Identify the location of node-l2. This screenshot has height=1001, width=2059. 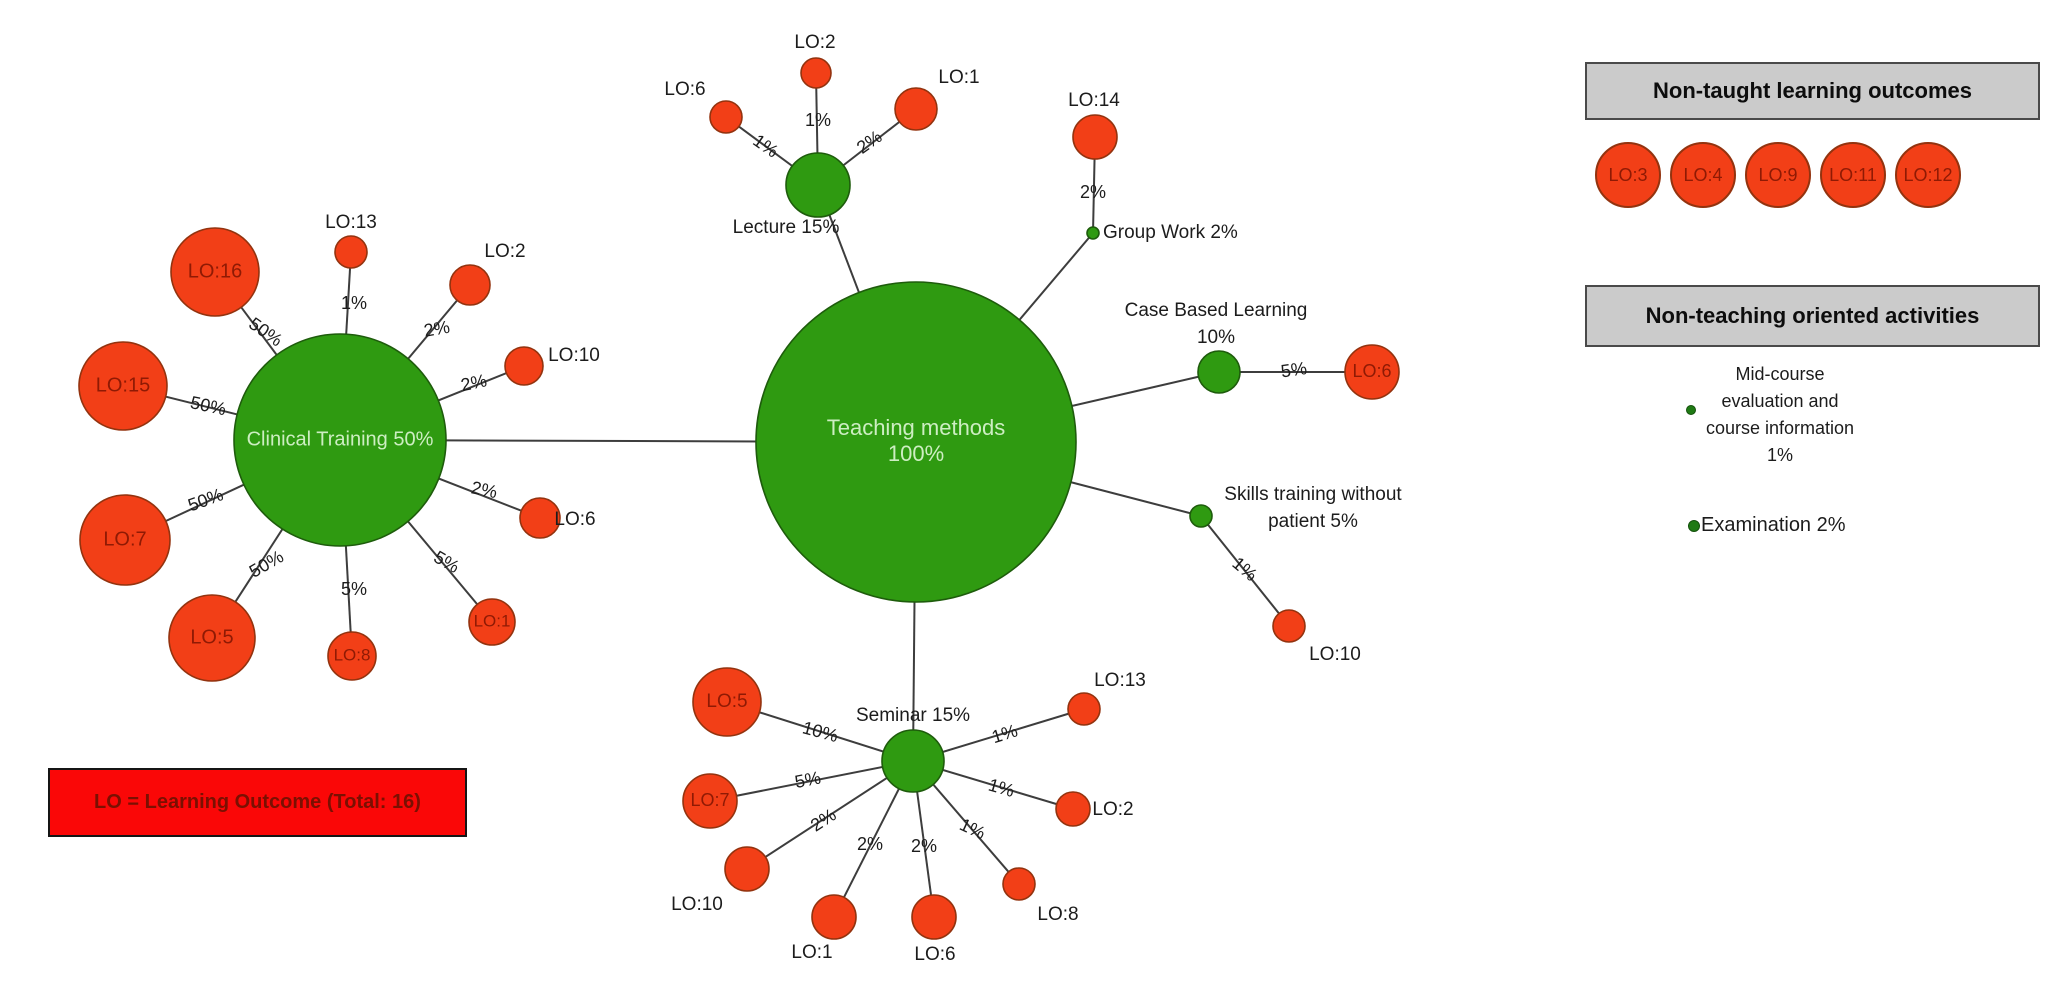
(816, 73).